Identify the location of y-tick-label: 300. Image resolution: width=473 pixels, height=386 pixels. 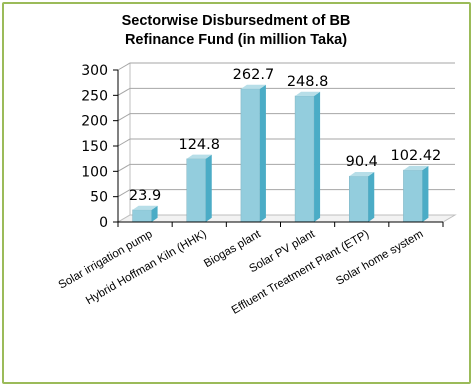
(94, 71).